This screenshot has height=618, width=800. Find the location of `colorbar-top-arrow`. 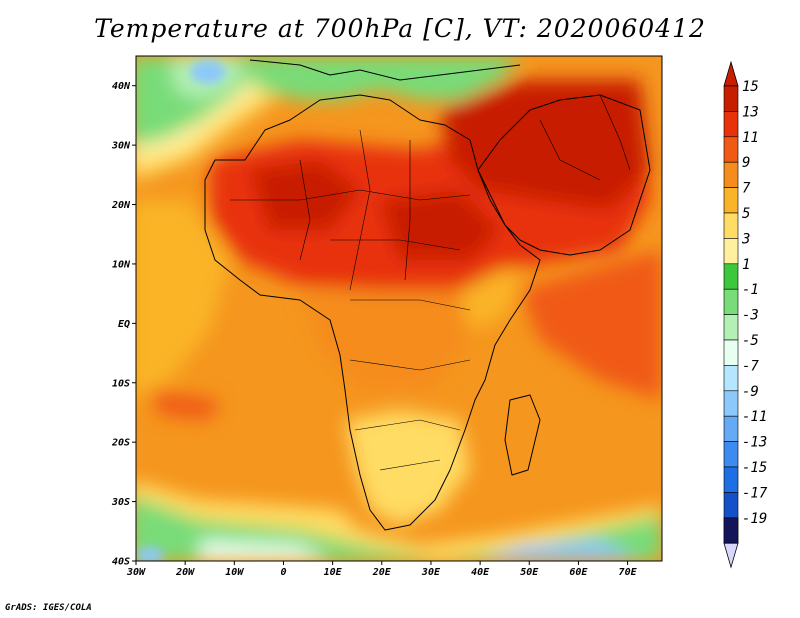

colorbar-top-arrow is located at coordinates (731, 73).